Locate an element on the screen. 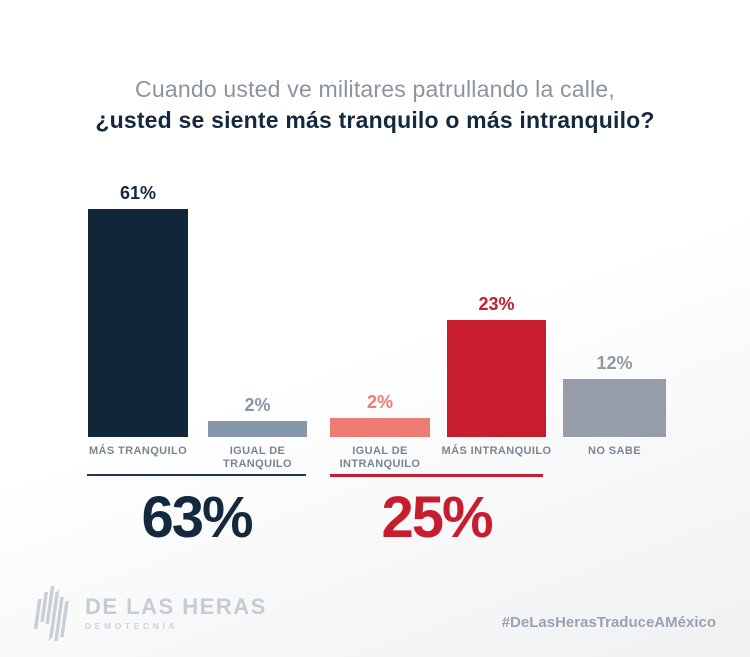 This screenshot has width=750, height=657. bar-value-label: 61% is located at coordinates (138, 193).